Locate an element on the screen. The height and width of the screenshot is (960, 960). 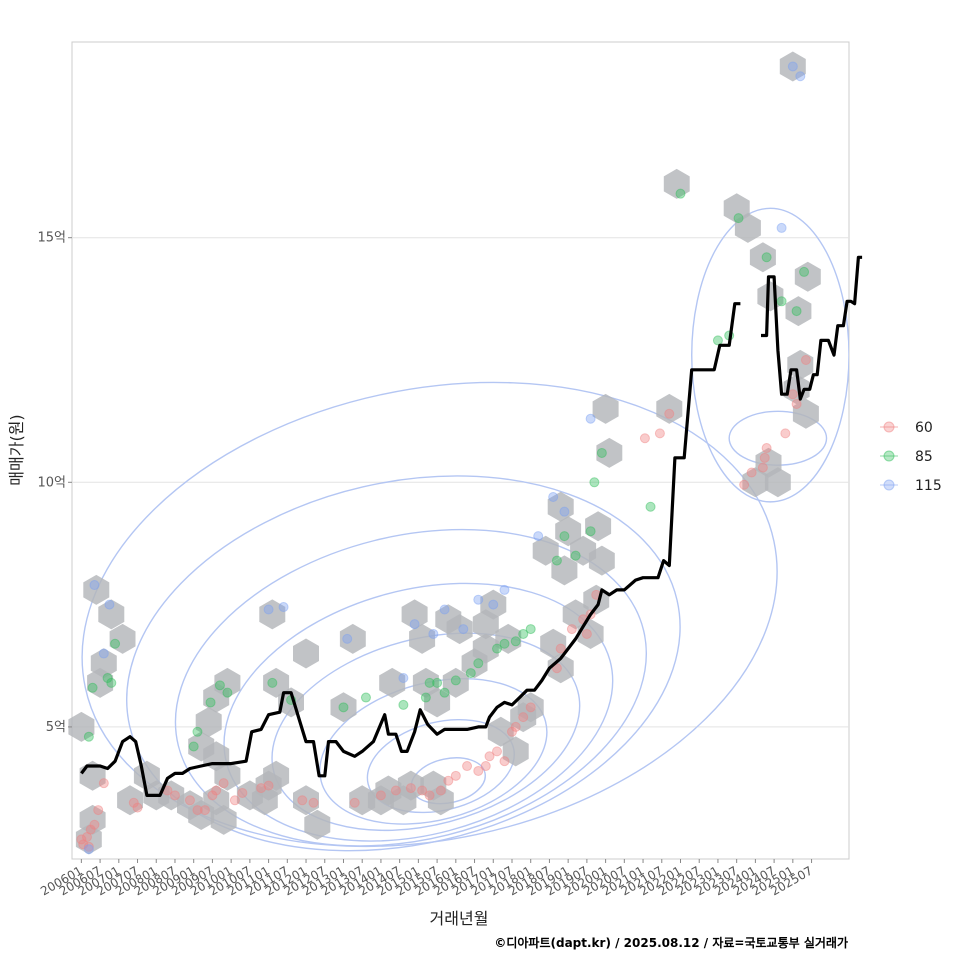
legend-item-115: 115 is located at coordinates (911, 486).